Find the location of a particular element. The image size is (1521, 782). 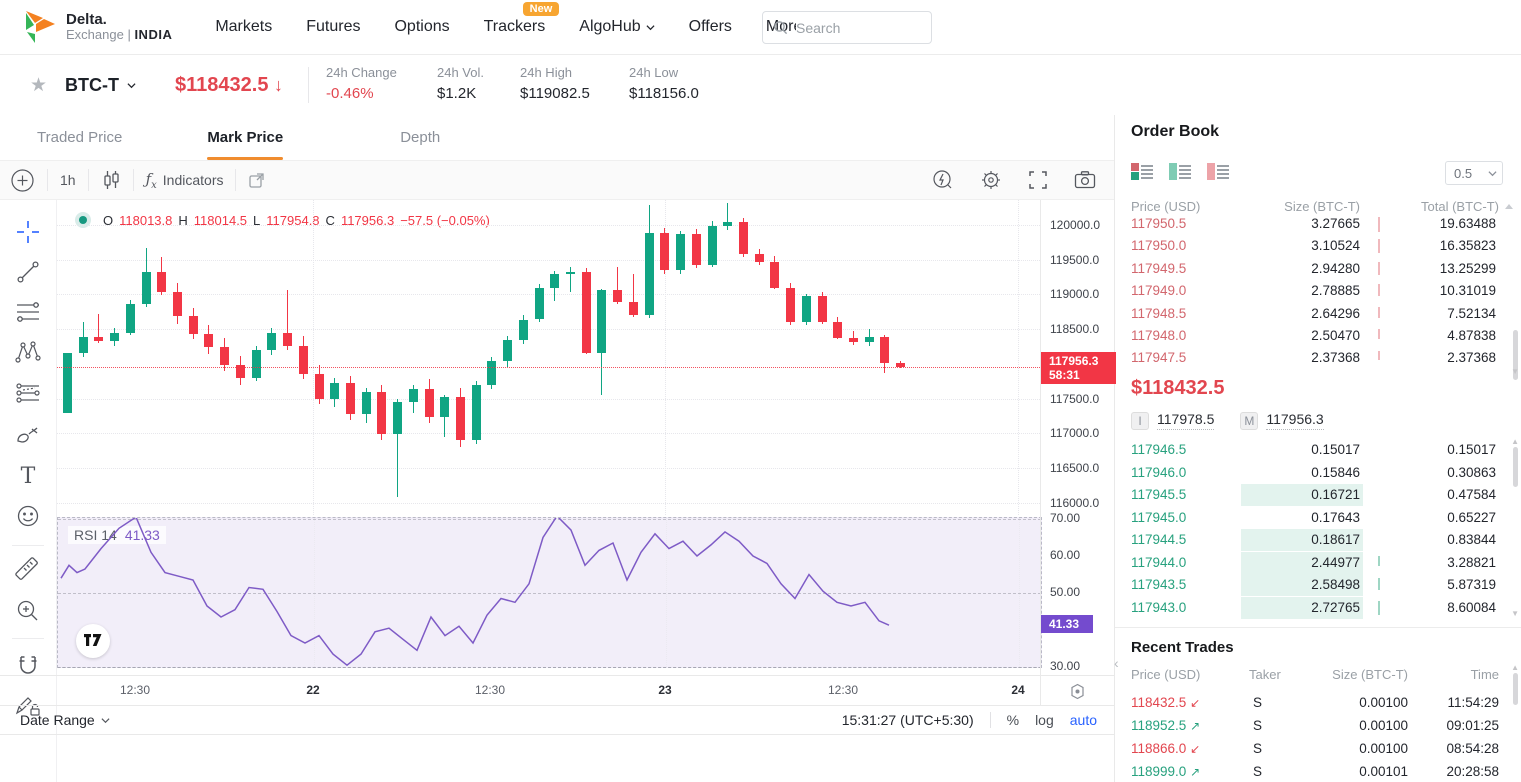

fullscreen-icon is located at coordinates (1038, 180).